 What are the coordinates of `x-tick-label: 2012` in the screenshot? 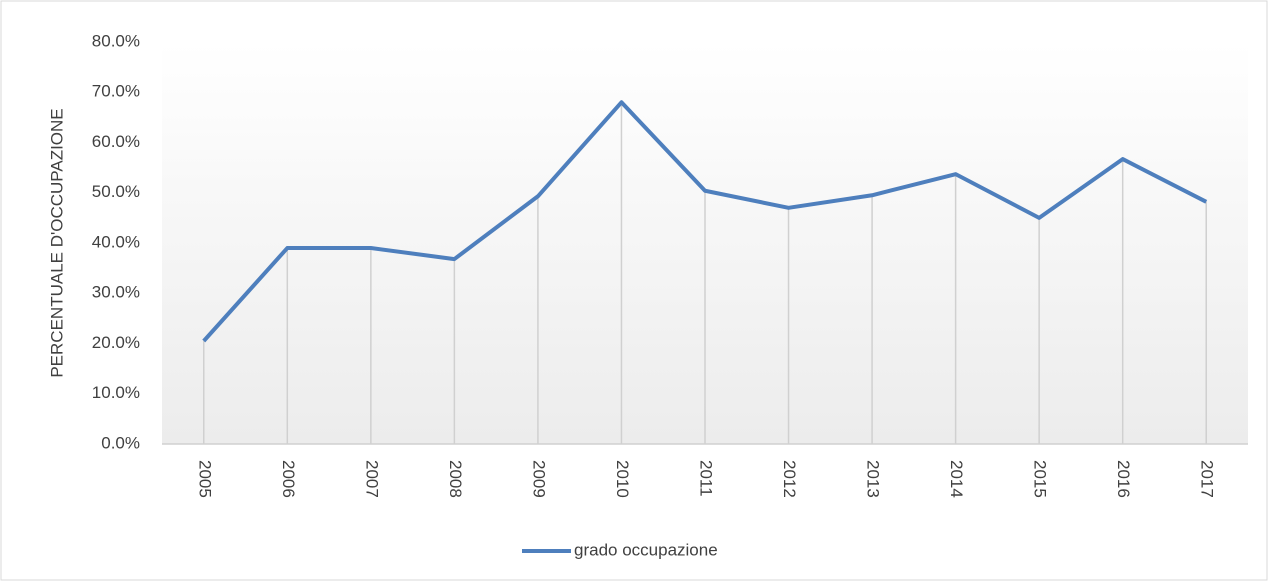 It's located at (789, 479).